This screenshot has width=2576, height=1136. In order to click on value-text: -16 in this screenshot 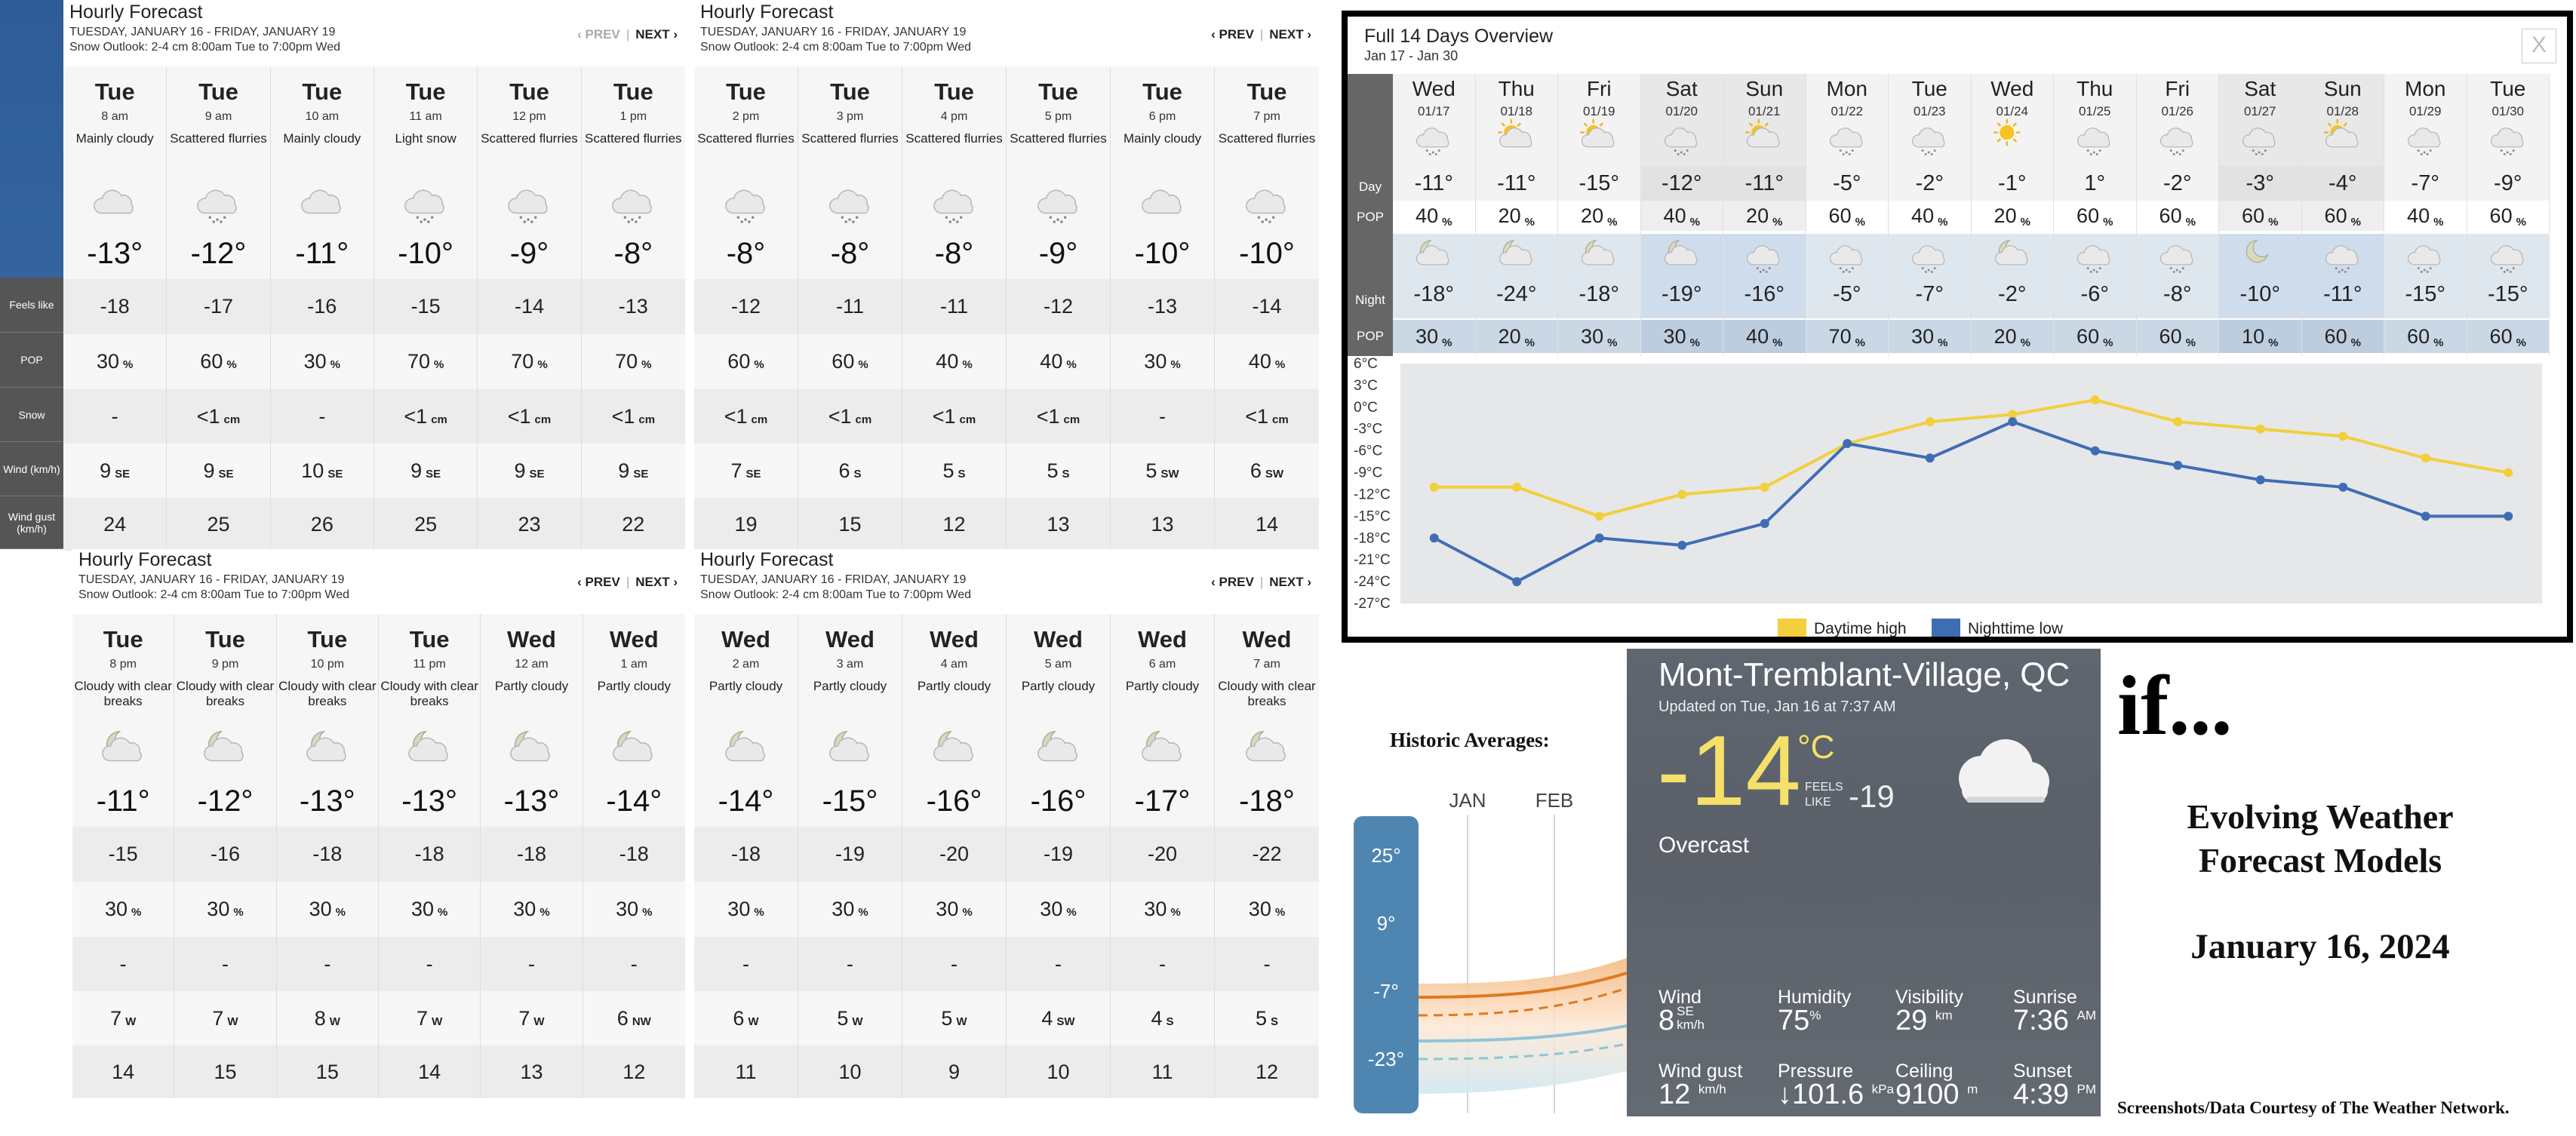, I will do `click(225, 854)`.